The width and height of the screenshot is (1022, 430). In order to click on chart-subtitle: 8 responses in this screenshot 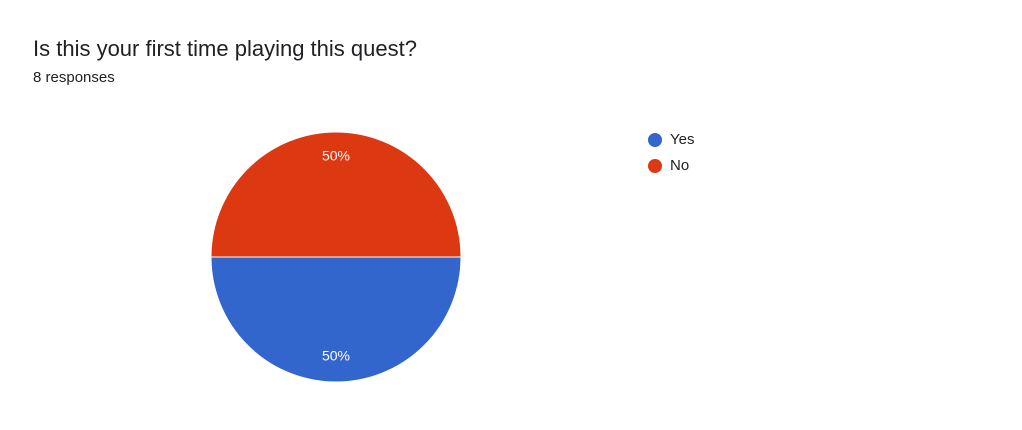, I will do `click(74, 77)`.